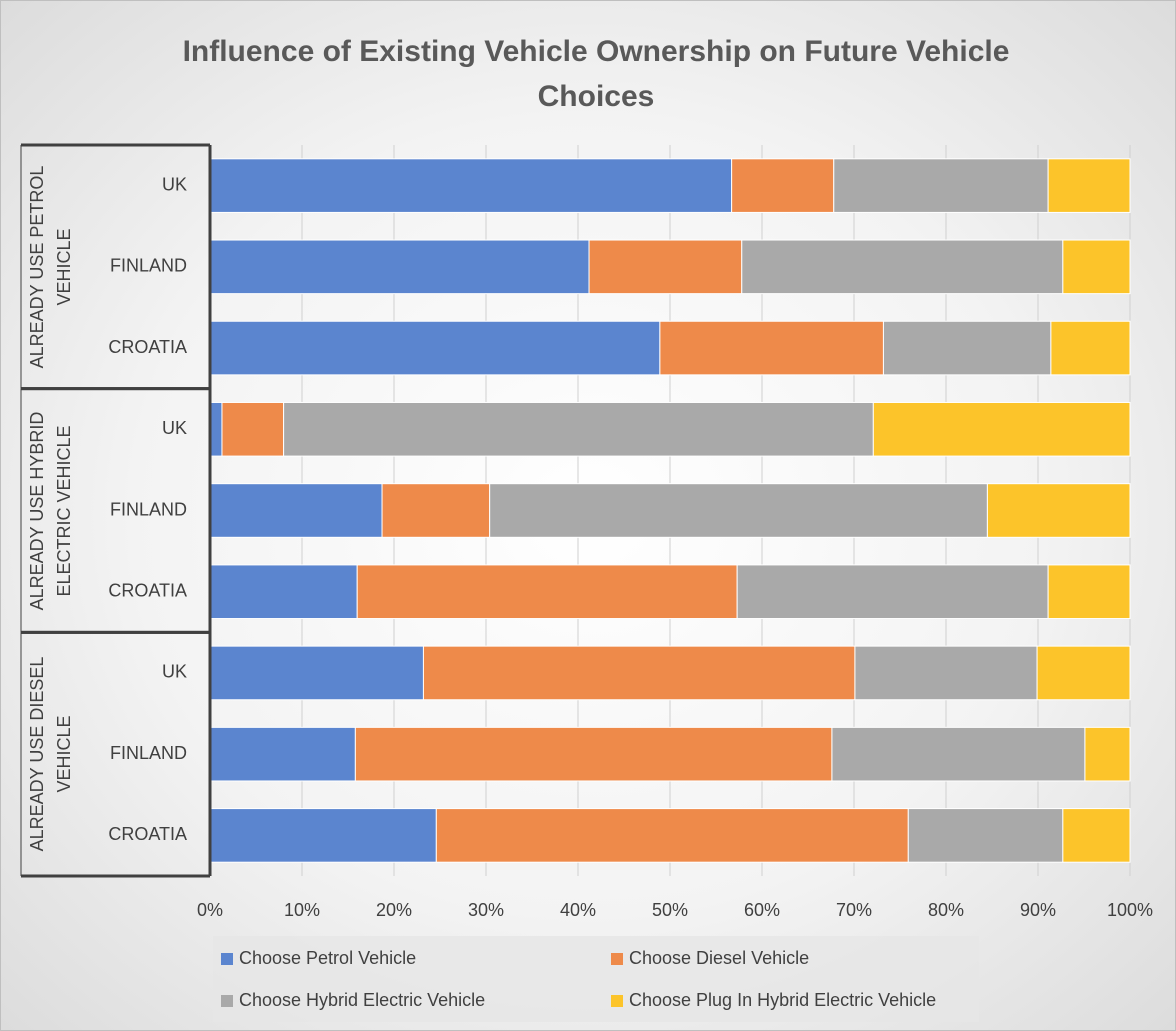 The width and height of the screenshot is (1176, 1031). Describe the element at coordinates (486, 910) in the screenshot. I see `x-tick-label: 30%` at that location.